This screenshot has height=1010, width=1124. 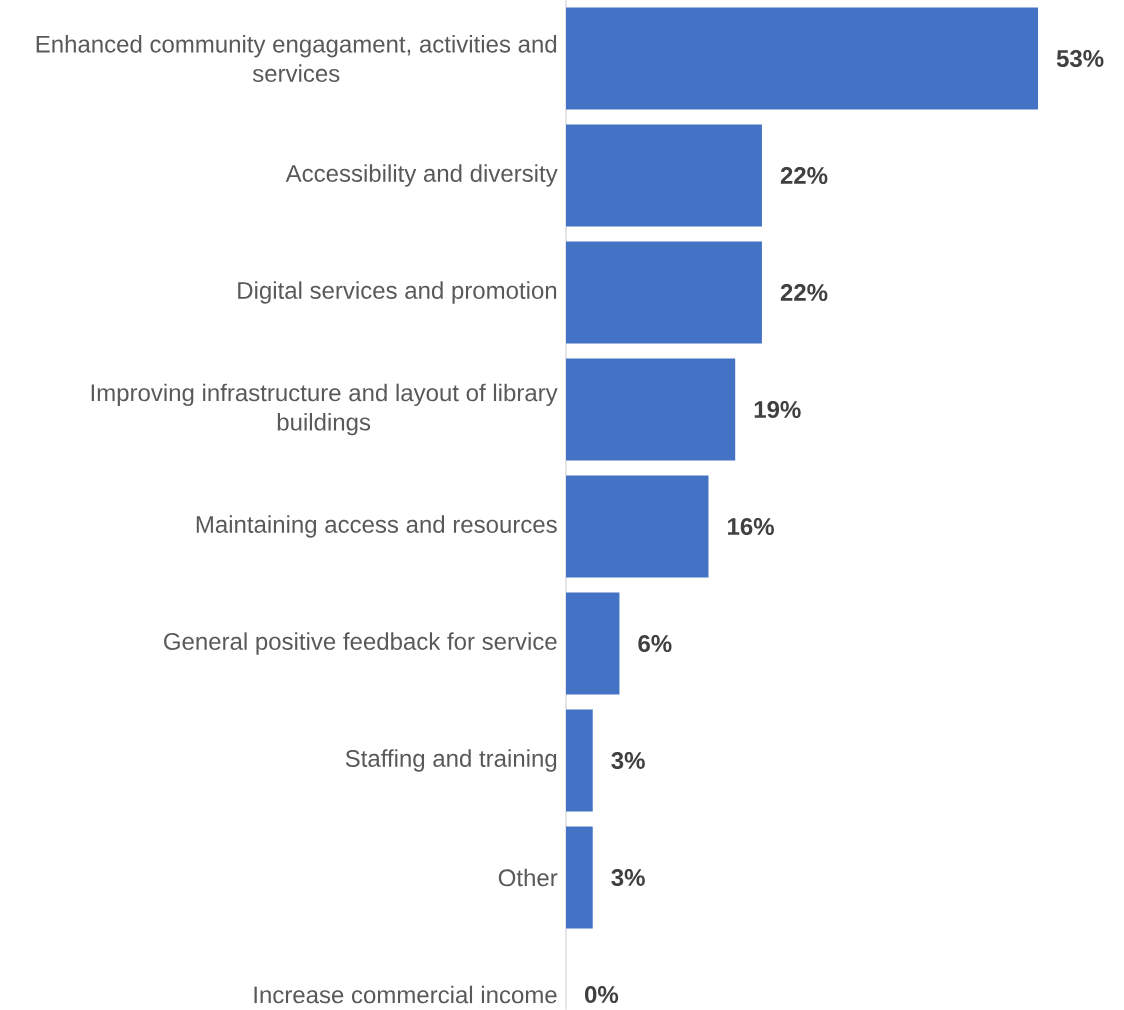 What do you see at coordinates (376, 526) in the screenshot?
I see `y-tick-label: Maintaining access and resources` at bounding box center [376, 526].